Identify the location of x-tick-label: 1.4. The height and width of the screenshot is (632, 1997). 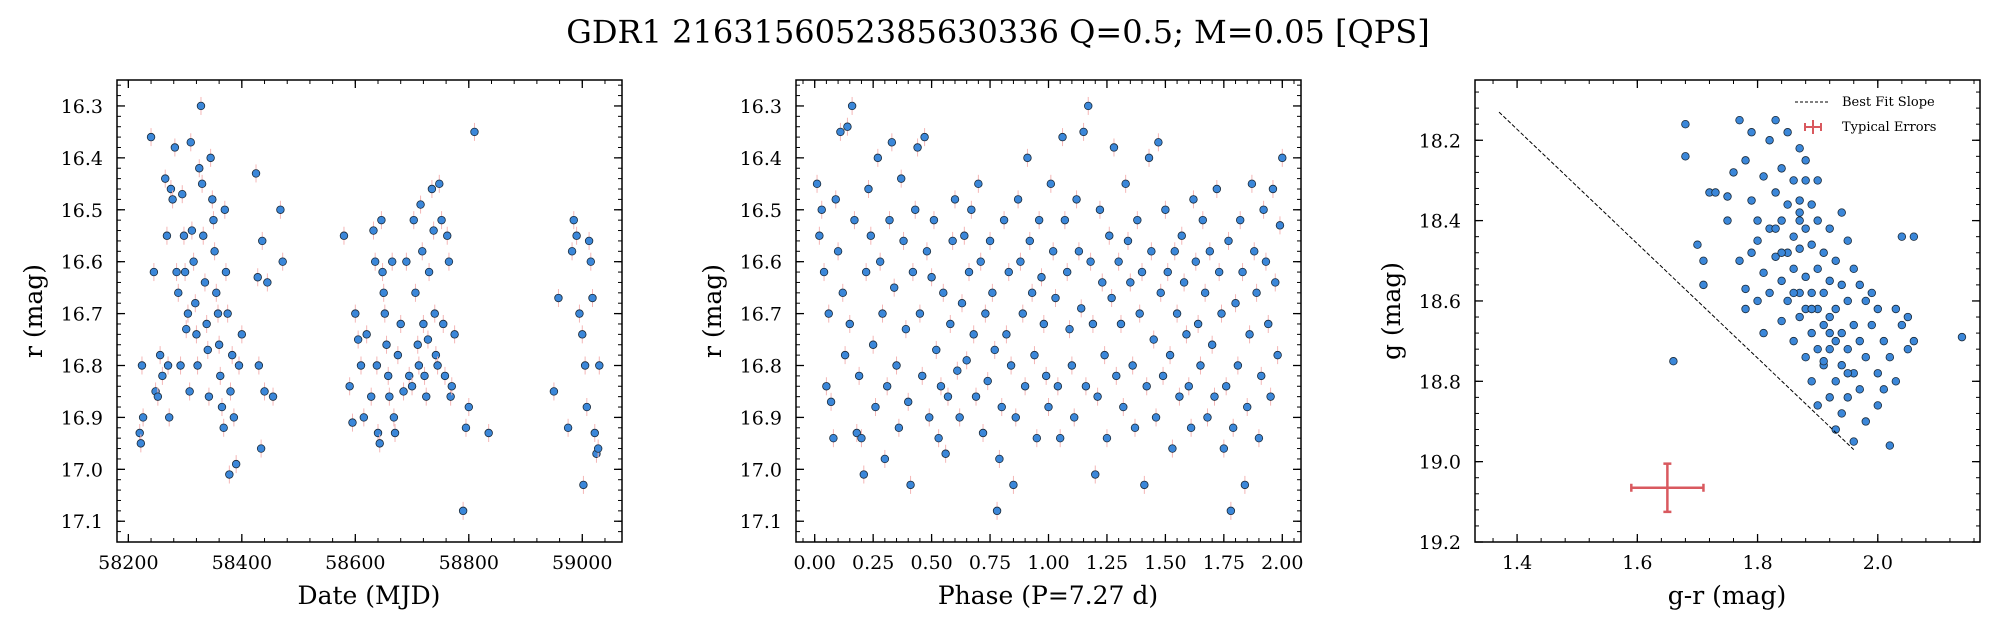
(1517, 563).